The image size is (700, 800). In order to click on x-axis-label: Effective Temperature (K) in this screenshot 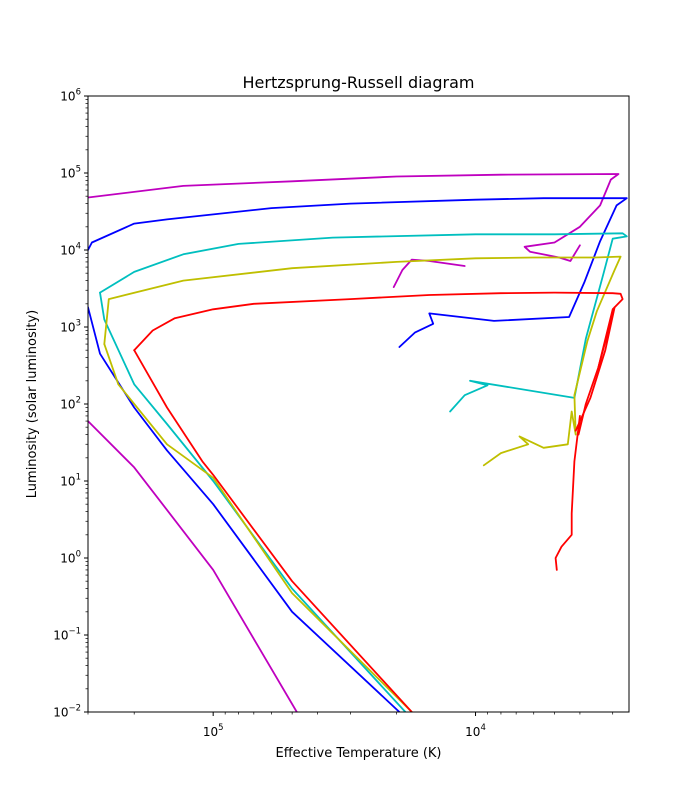, I will do `click(359, 753)`.